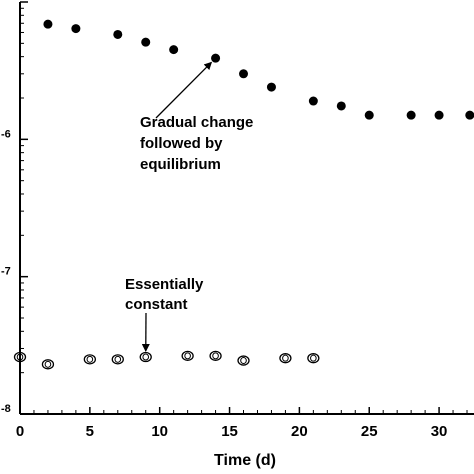  Describe the element at coordinates (90, 431) in the screenshot. I see `x-tick-label: 5` at that location.